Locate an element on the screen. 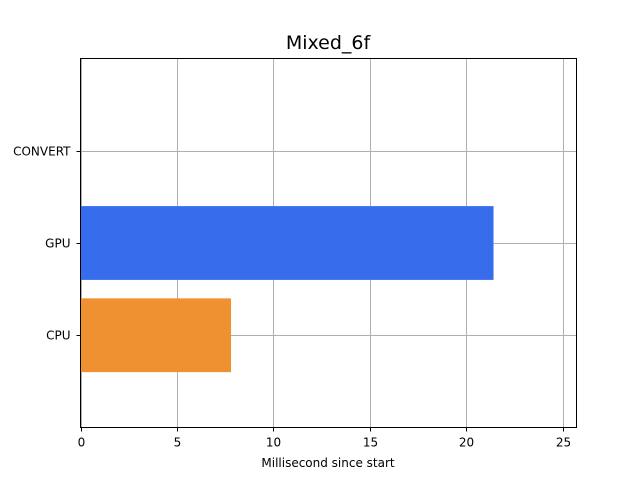 This screenshot has width=640, height=480. x-tick-label: 20 is located at coordinates (466, 443).